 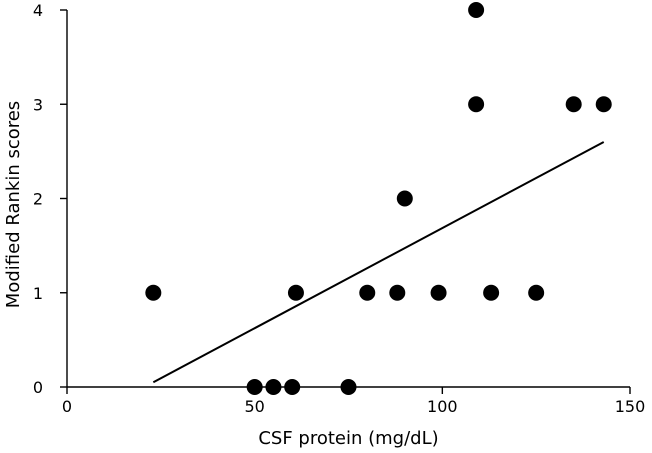 What do you see at coordinates (38, 387) in the screenshot?
I see `y-tick-label: 0` at bounding box center [38, 387].